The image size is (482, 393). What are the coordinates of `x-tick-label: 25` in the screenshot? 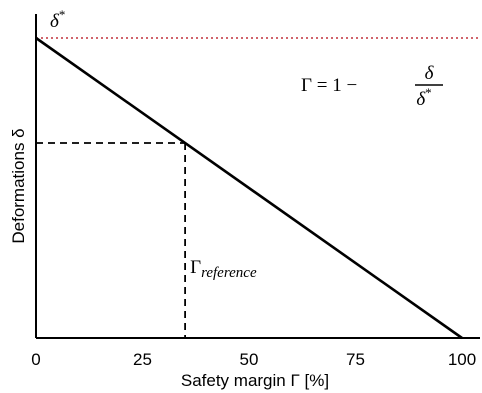 It's located at (142, 359).